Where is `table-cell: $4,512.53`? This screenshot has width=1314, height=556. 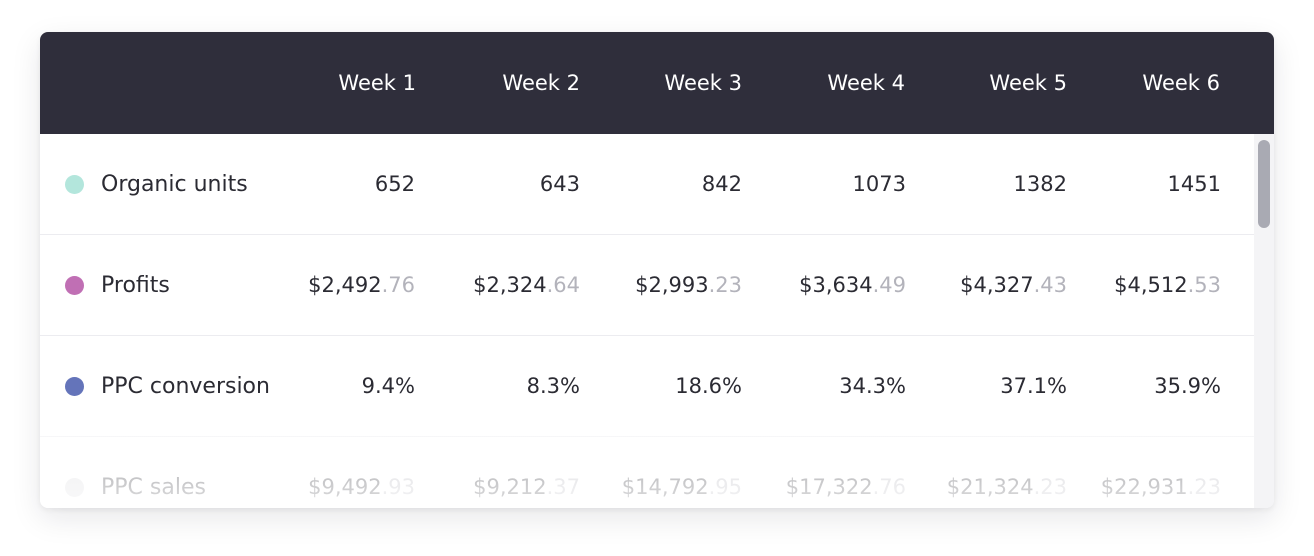 table-cell: $4,512.53 is located at coordinates (1167, 285).